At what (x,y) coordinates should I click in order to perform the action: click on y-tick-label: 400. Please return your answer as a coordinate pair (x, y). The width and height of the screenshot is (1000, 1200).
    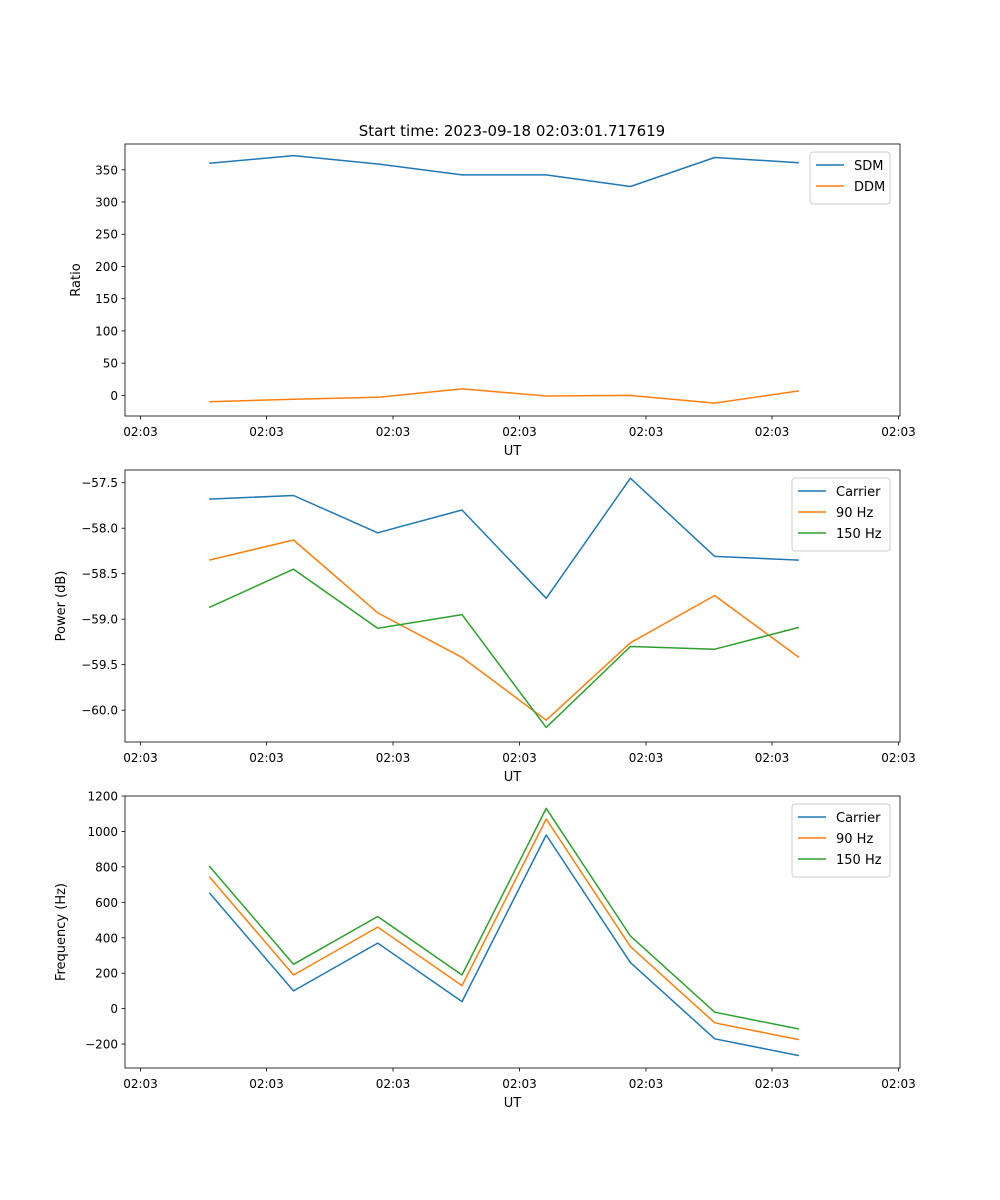
    Looking at the image, I should click on (106, 938).